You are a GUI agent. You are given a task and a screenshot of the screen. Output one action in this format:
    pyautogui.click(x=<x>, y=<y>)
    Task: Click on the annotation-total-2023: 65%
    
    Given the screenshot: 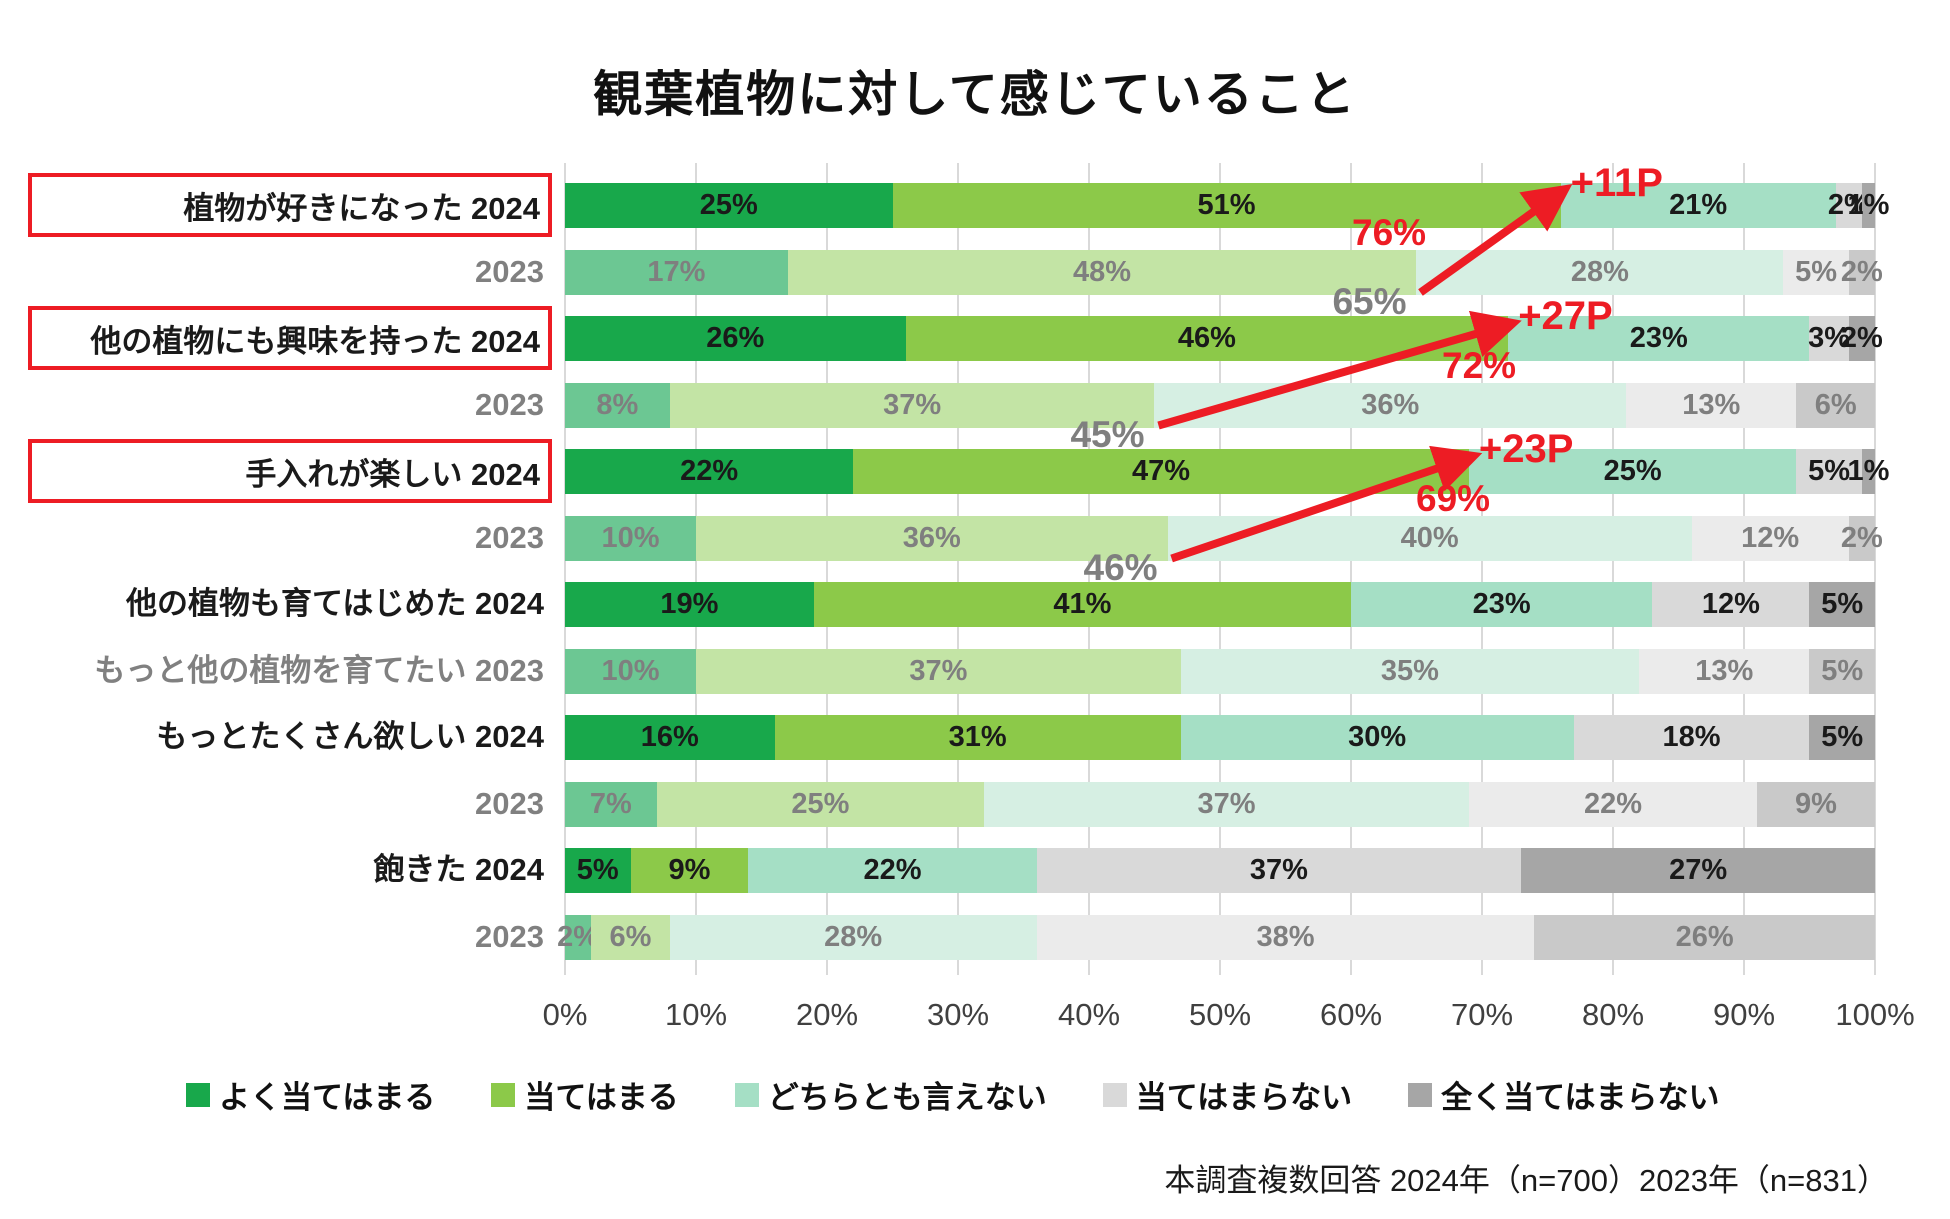 What is the action you would take?
    pyautogui.click(x=1369, y=301)
    